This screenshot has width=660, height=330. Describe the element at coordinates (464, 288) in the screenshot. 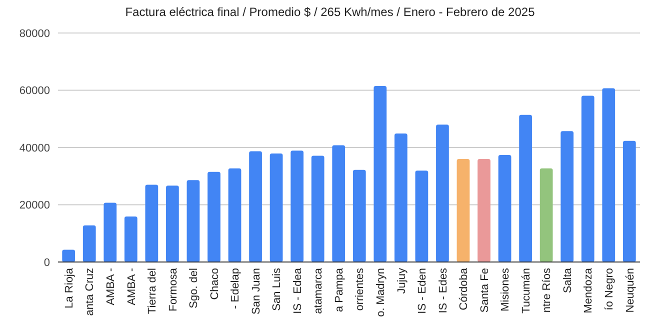

I see `x-tick-label: Córdoba` at that location.